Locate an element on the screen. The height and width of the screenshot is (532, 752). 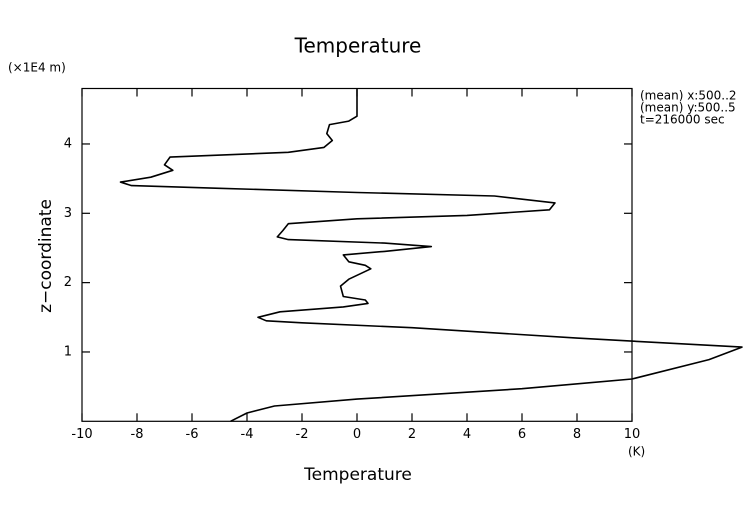
x-axis-label: Temperature is located at coordinates (357, 475).